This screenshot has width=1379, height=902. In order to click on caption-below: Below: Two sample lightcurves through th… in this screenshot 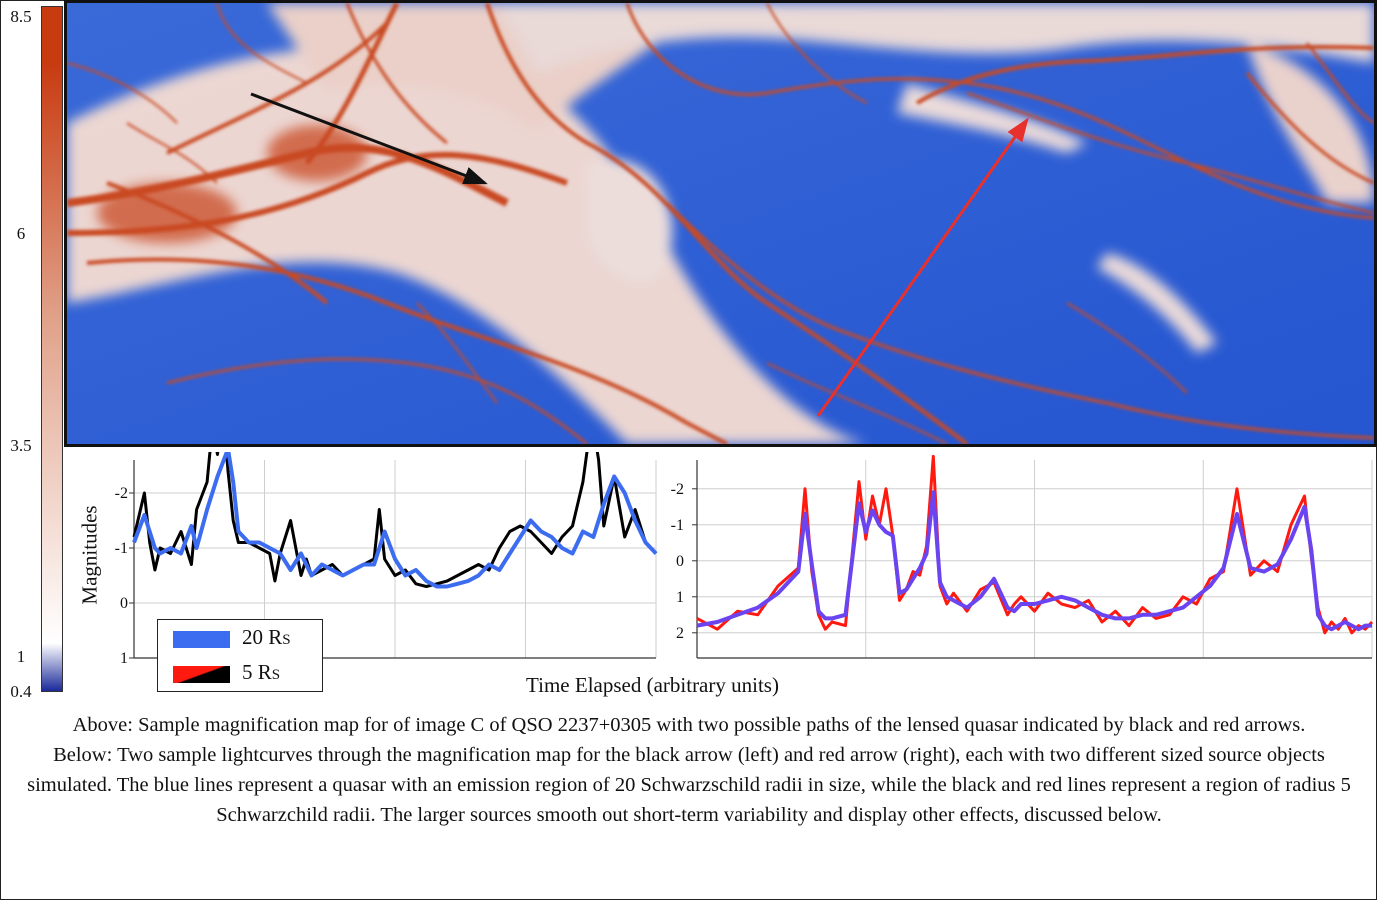, I will do `click(689, 785)`.